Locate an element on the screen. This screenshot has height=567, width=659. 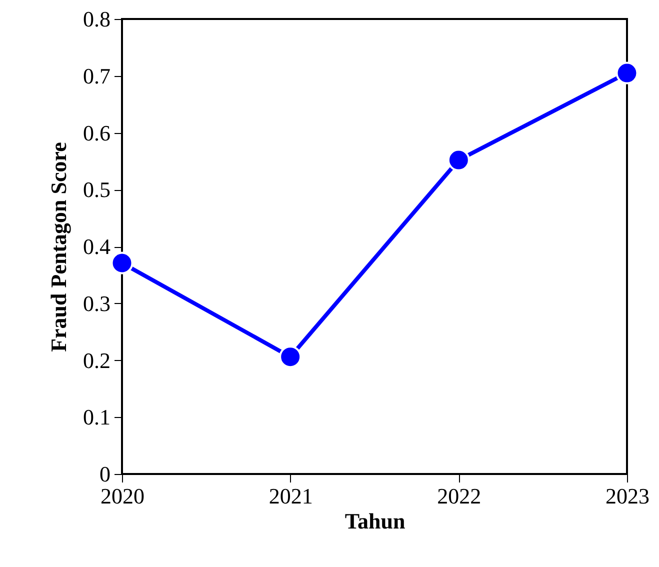
x-axis-title: Tahun is located at coordinates (375, 521).